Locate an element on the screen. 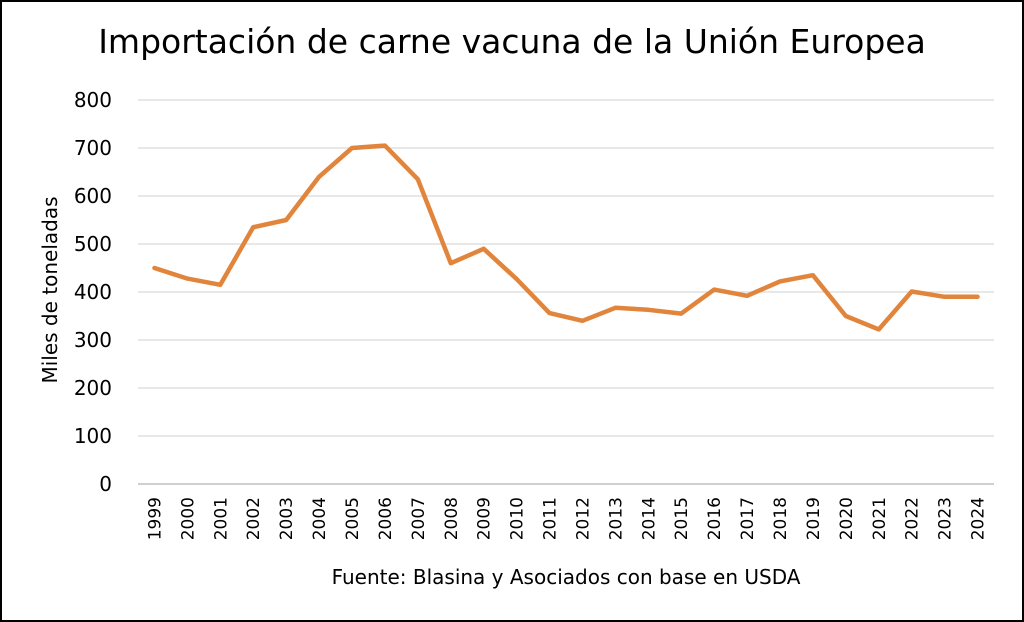 Image resolution: width=1024 pixels, height=622 pixels. x-tick-label: 2007 is located at coordinates (419, 518).